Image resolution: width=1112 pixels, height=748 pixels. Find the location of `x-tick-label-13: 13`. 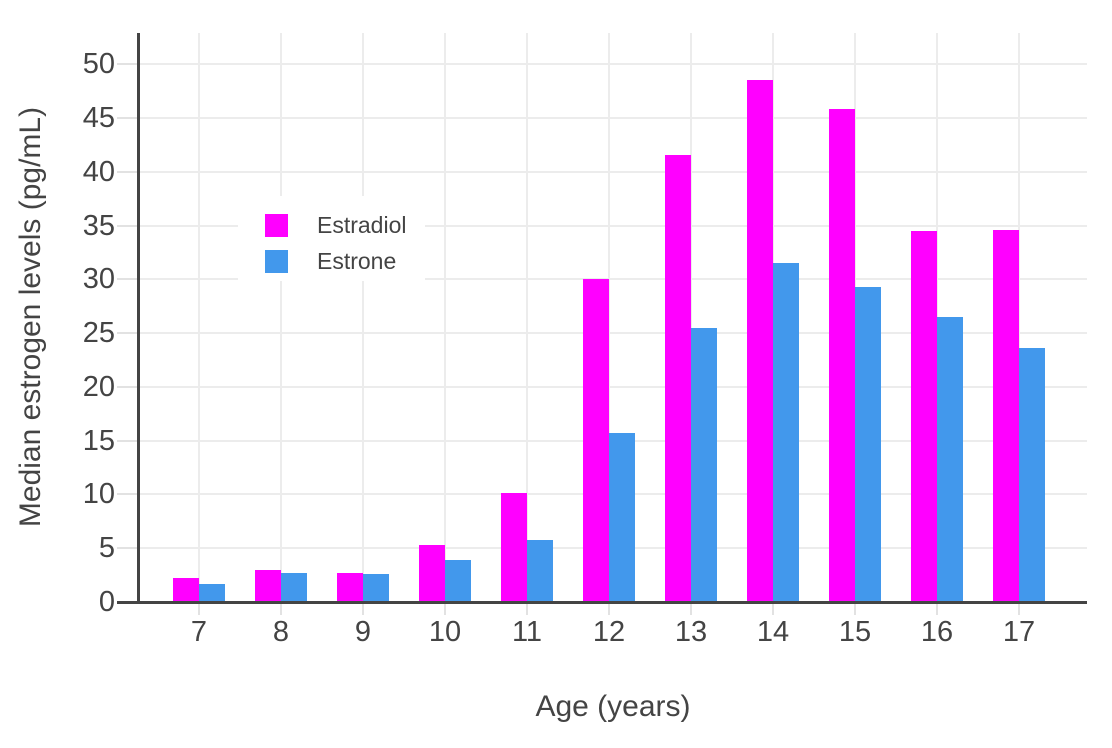

x-tick-label-13: 13 is located at coordinates (691, 632).